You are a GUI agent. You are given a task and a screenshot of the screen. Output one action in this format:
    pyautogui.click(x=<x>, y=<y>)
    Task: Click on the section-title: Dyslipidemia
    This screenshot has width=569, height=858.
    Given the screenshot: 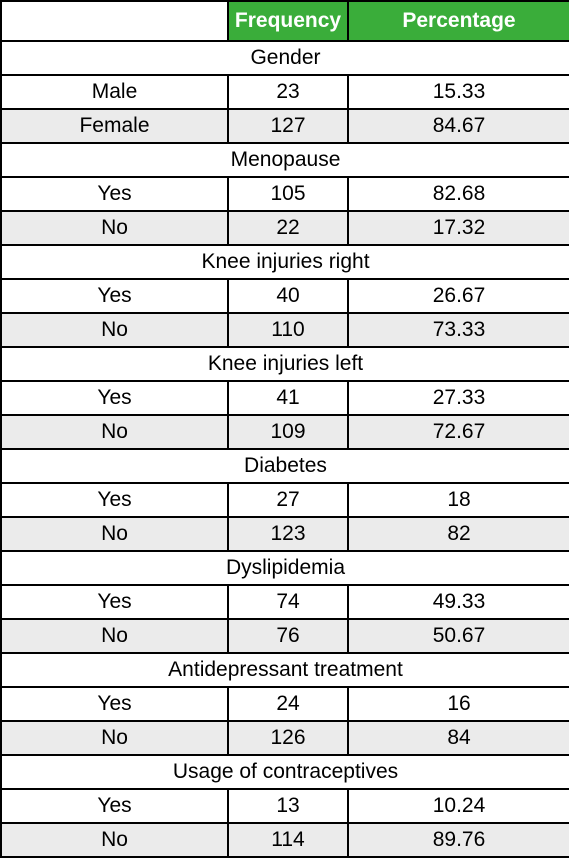 What is the action you would take?
    pyautogui.click(x=284, y=568)
    